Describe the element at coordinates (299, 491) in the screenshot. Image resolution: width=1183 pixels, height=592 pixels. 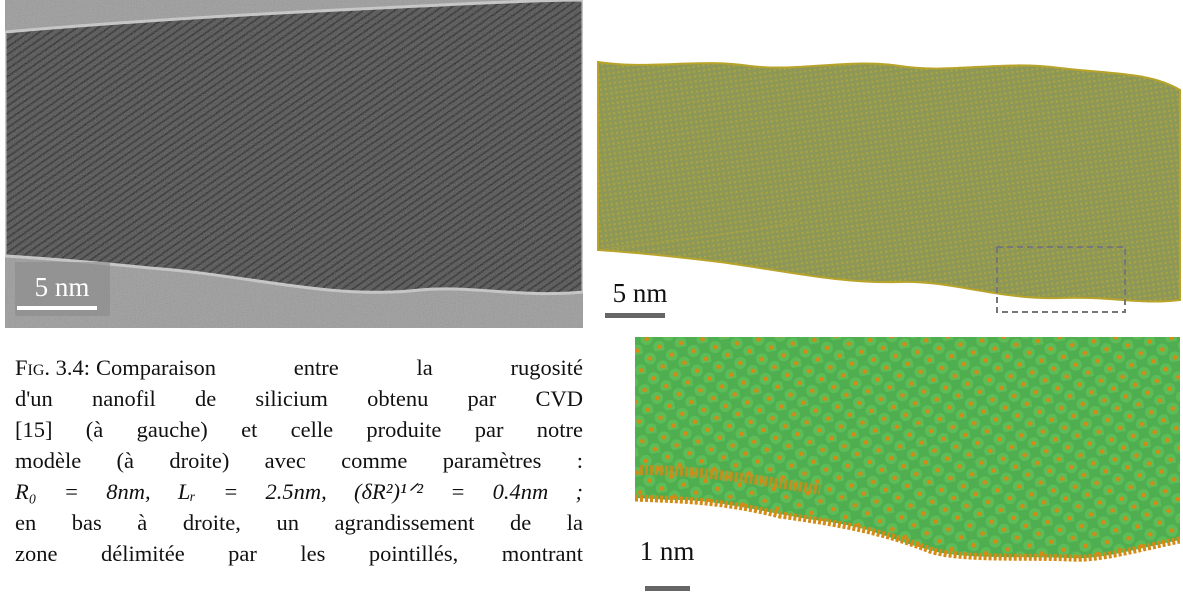
I see `caption-line: R₀ = 8nm, Lᵣ = 2.5nm, (δR²)¹ᐟ² = 0.4nm ;` at that location.